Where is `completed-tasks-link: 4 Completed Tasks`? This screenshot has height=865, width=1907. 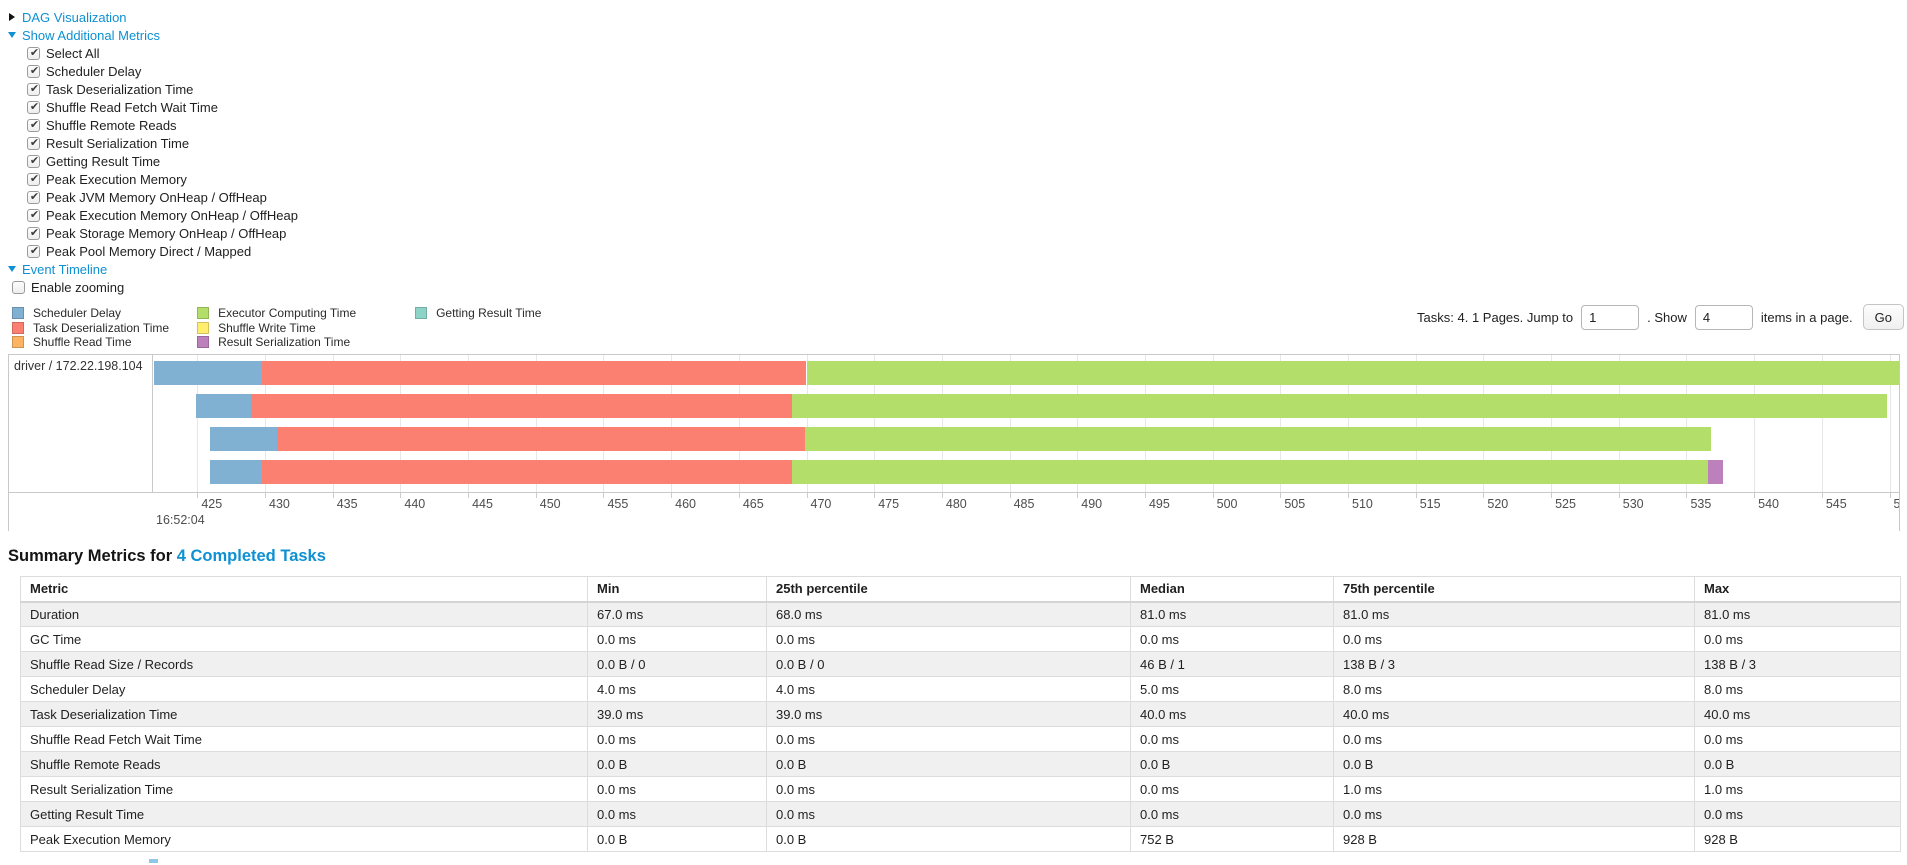 completed-tasks-link: 4 Completed Tasks is located at coordinates (251, 556).